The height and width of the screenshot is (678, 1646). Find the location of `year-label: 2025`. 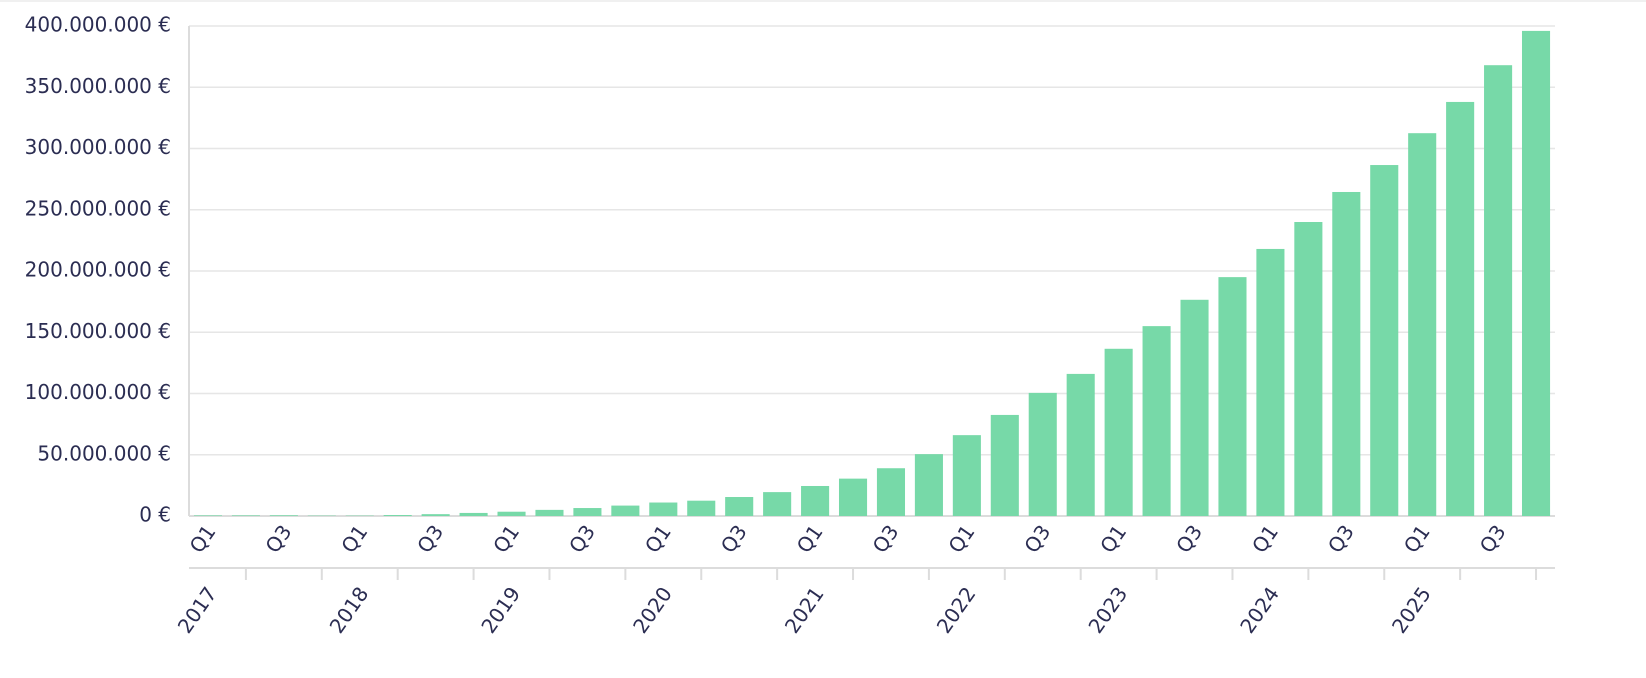

year-label: 2025 is located at coordinates (1411, 609).